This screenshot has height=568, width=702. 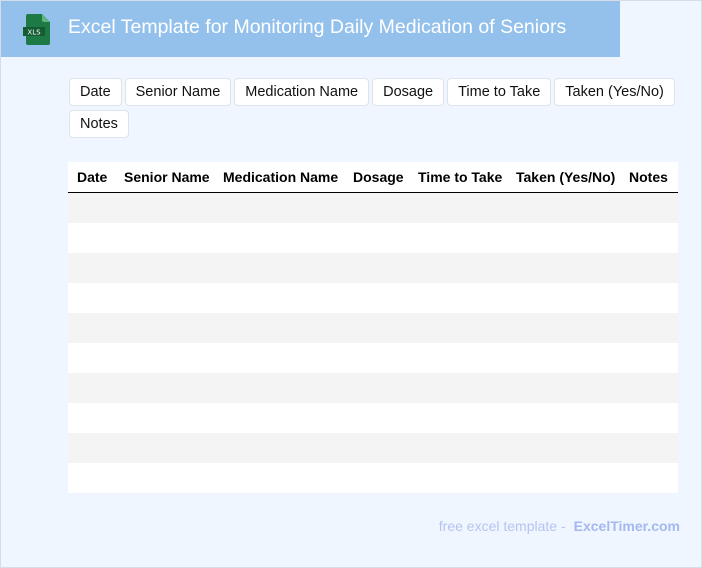 What do you see at coordinates (376, 177) in the screenshot?
I see `column-header-dosage: Dosage` at bounding box center [376, 177].